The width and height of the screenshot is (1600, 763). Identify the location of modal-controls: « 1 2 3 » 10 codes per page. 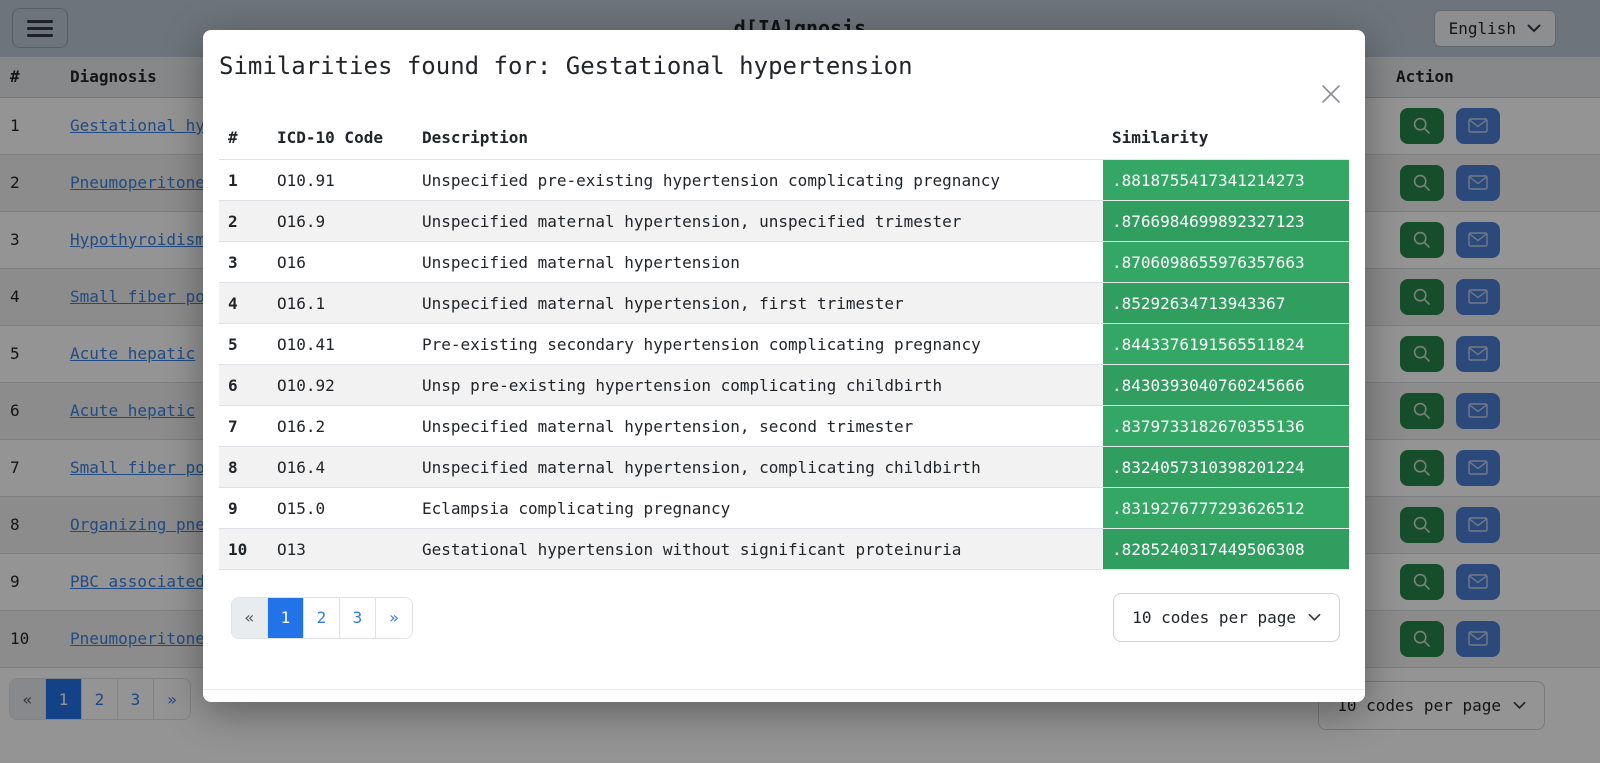
(785, 617).